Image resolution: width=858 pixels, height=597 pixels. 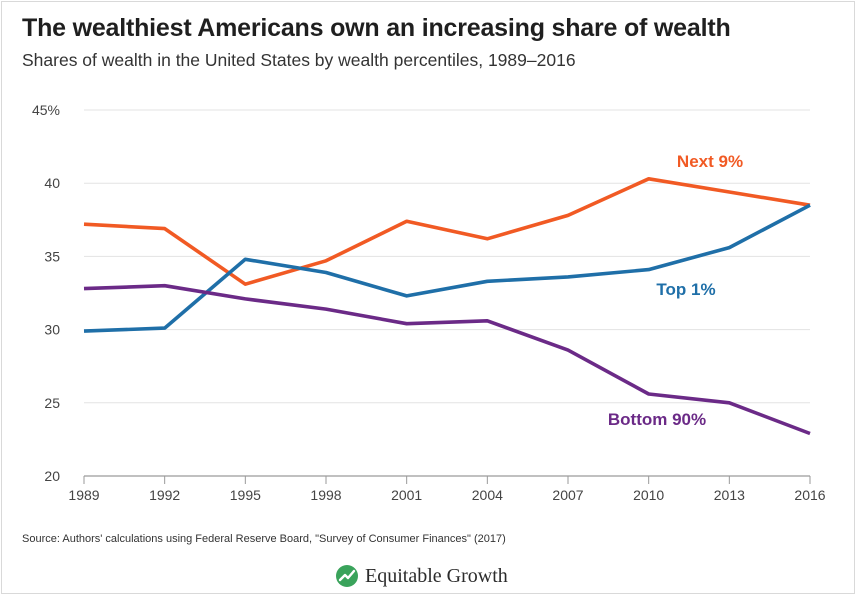 What do you see at coordinates (685, 289) in the screenshot?
I see `series-label-top-1: Top 1%` at bounding box center [685, 289].